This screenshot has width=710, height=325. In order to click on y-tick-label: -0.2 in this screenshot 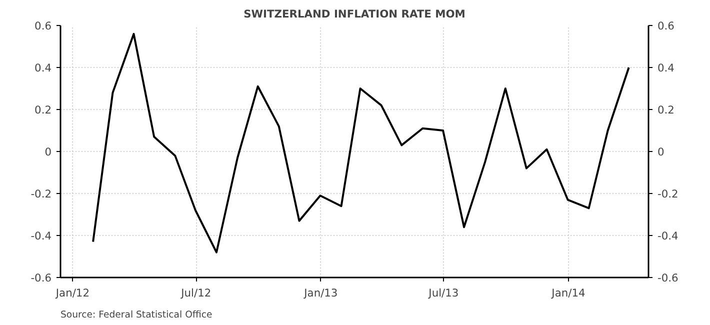, I will do `click(41, 194)`.